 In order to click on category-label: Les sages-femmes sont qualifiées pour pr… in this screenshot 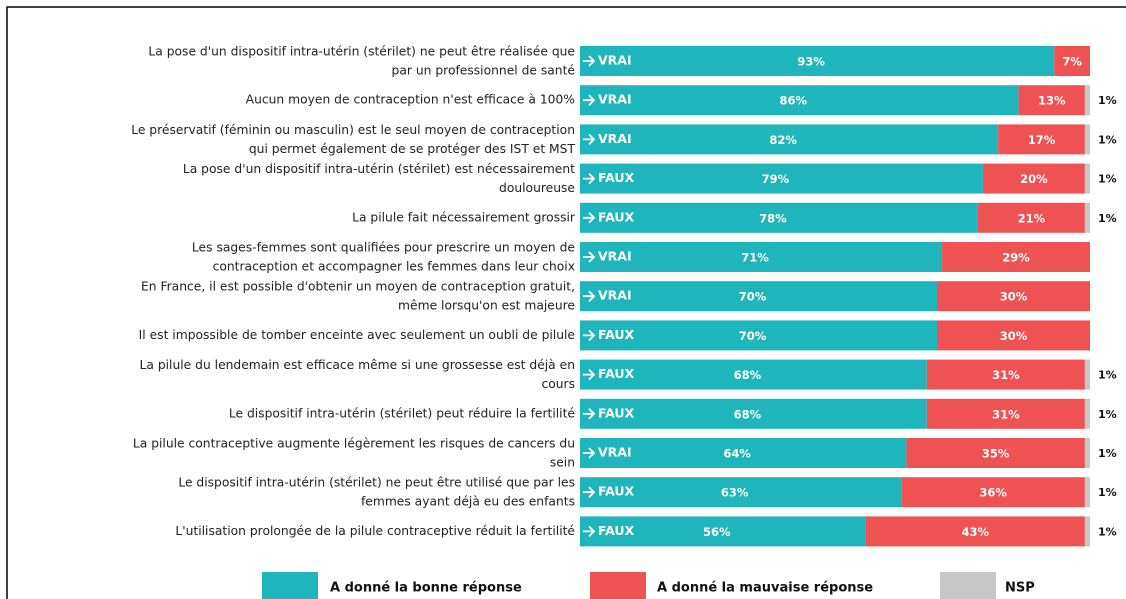, I will do `click(383, 248)`.